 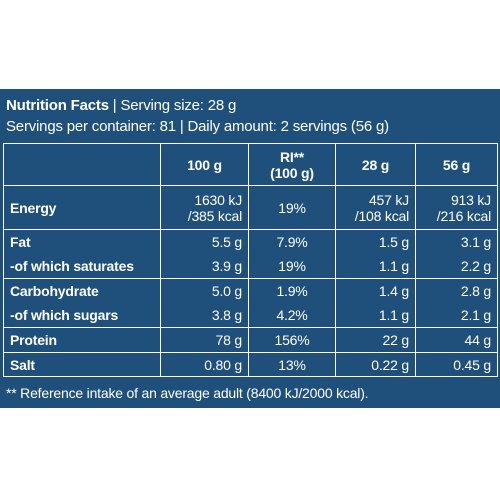 I want to click on sugars-100g: 3.8 g, so click(x=204, y=315).